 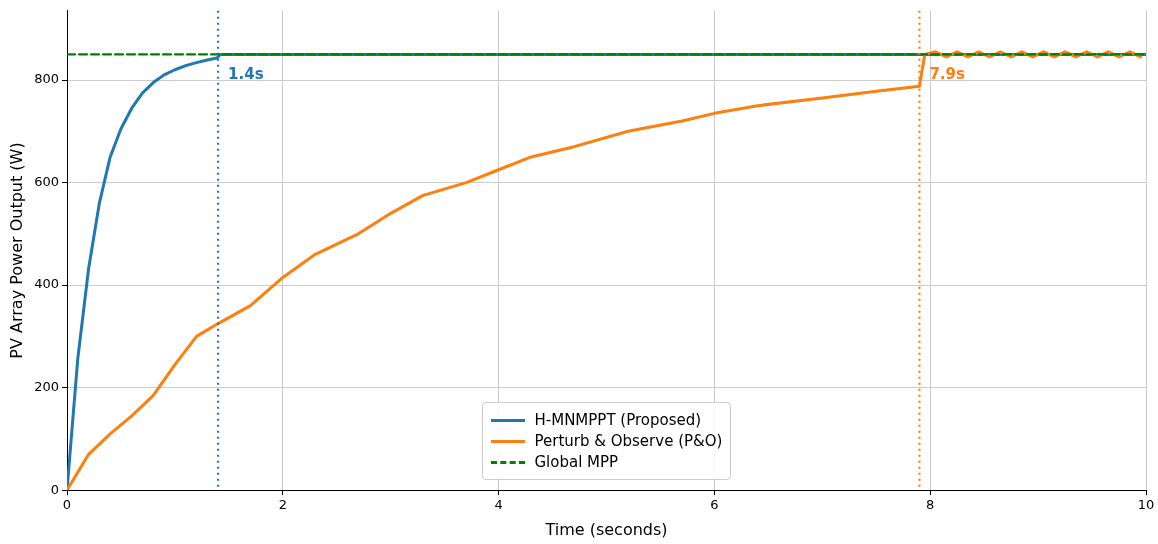 What do you see at coordinates (16, 250) in the screenshot?
I see `y-axis-title: PV Array Power Output (W)` at bounding box center [16, 250].